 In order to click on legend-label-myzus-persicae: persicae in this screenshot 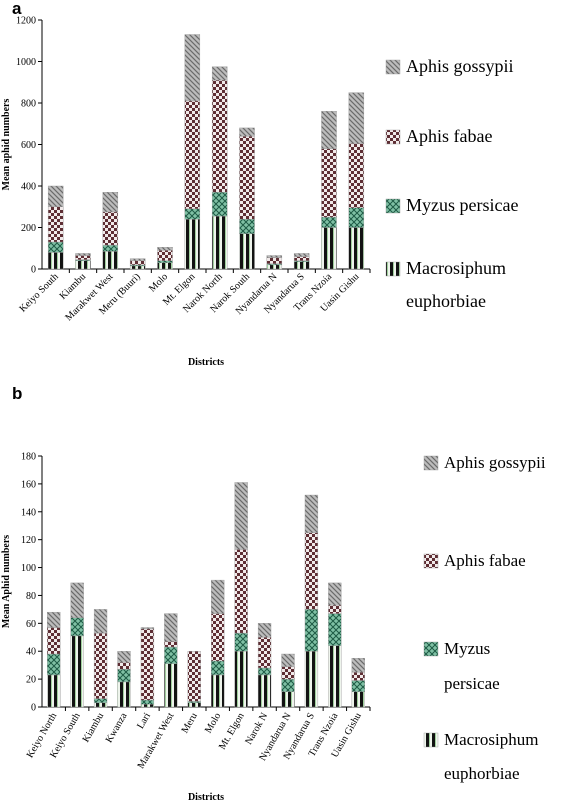, I will do `click(472, 683)`.